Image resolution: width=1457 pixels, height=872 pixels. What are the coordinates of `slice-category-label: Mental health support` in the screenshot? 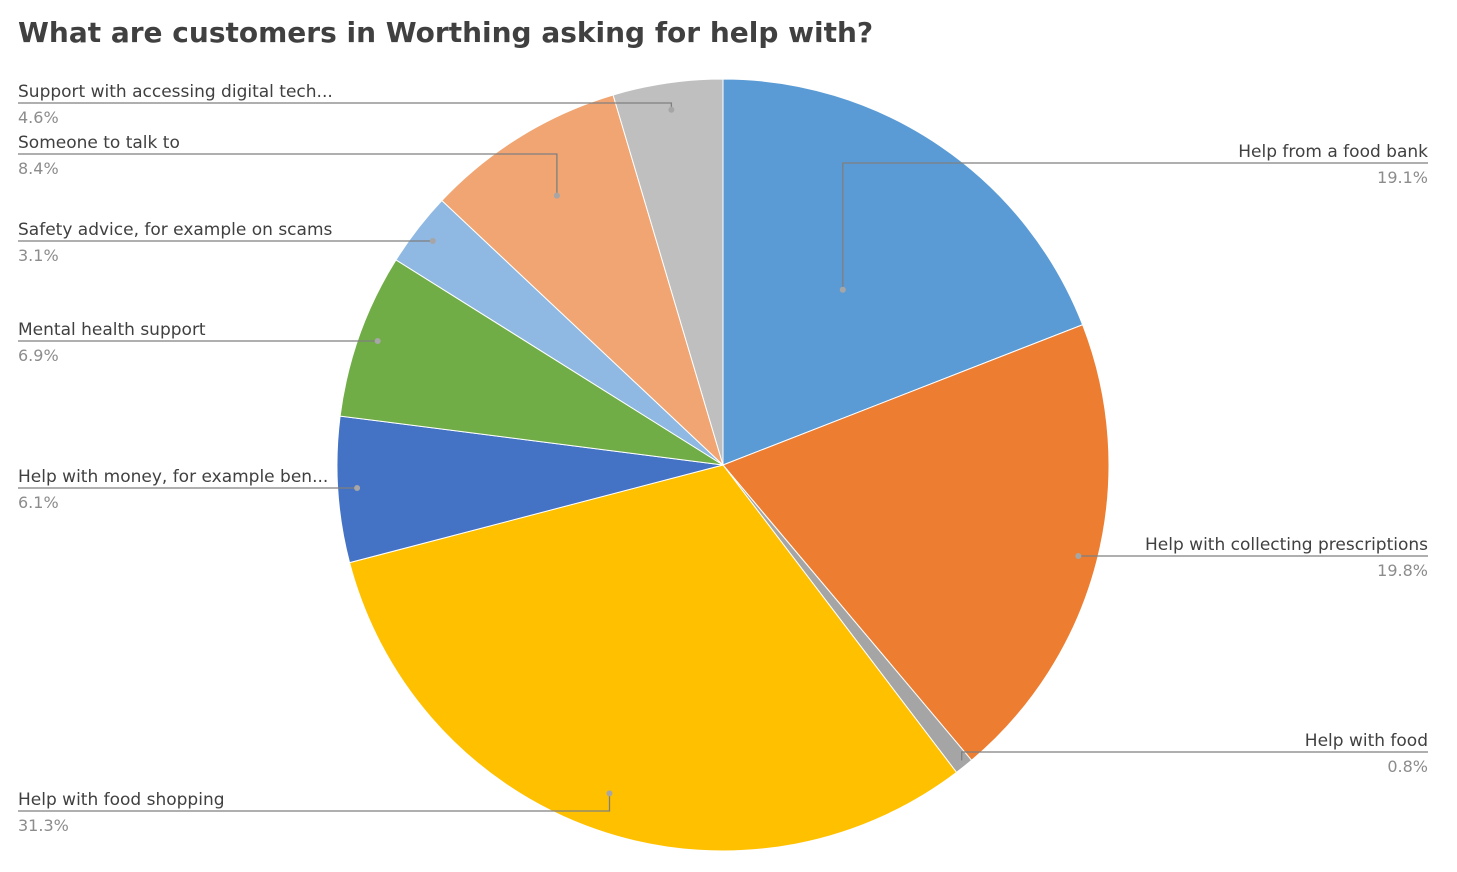 It's located at (112, 330).